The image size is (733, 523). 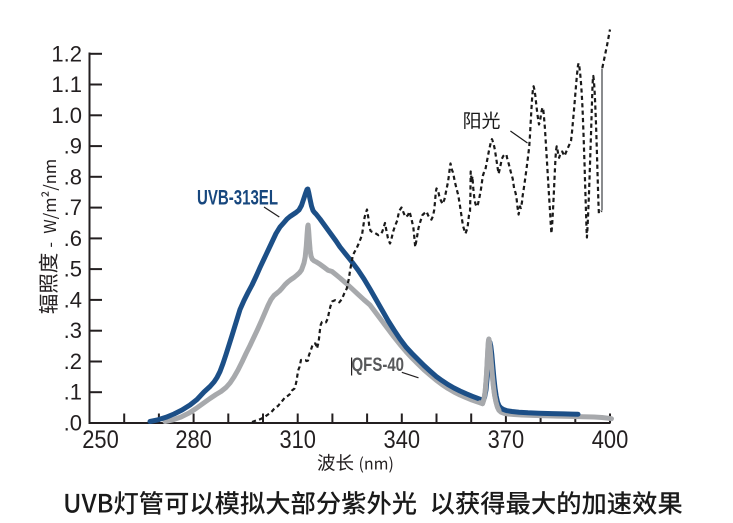 I want to click on svg-text: .3, so click(x=73, y=330).